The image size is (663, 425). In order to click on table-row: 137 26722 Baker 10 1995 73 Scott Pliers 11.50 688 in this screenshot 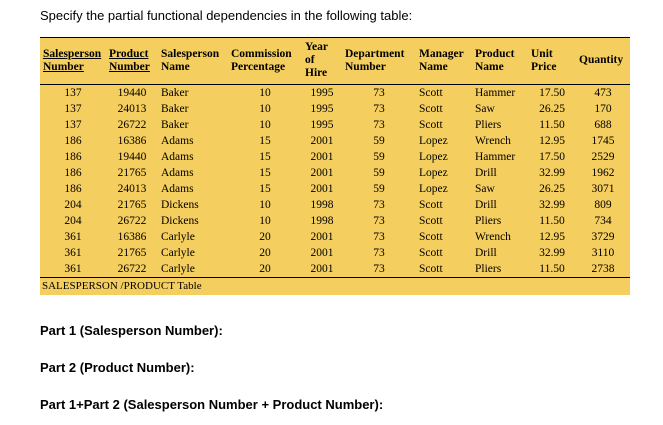, I will do `click(335, 125)`.